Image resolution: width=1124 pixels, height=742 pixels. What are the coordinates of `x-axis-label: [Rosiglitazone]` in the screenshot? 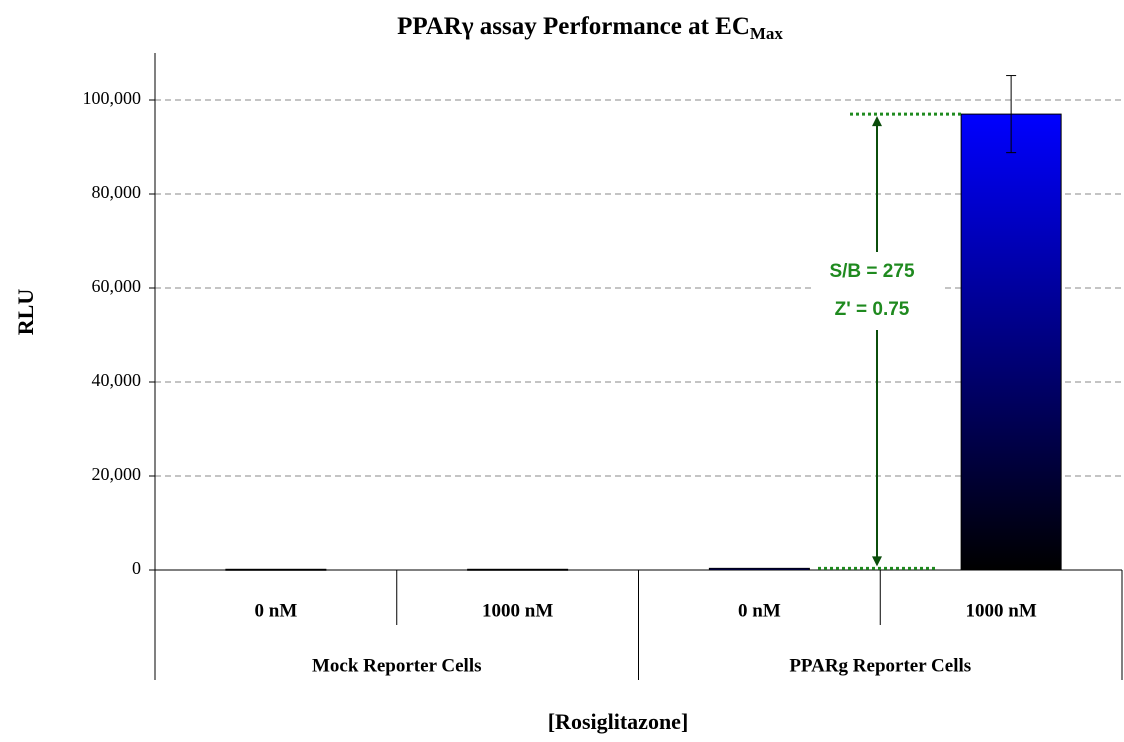 It's located at (618, 721).